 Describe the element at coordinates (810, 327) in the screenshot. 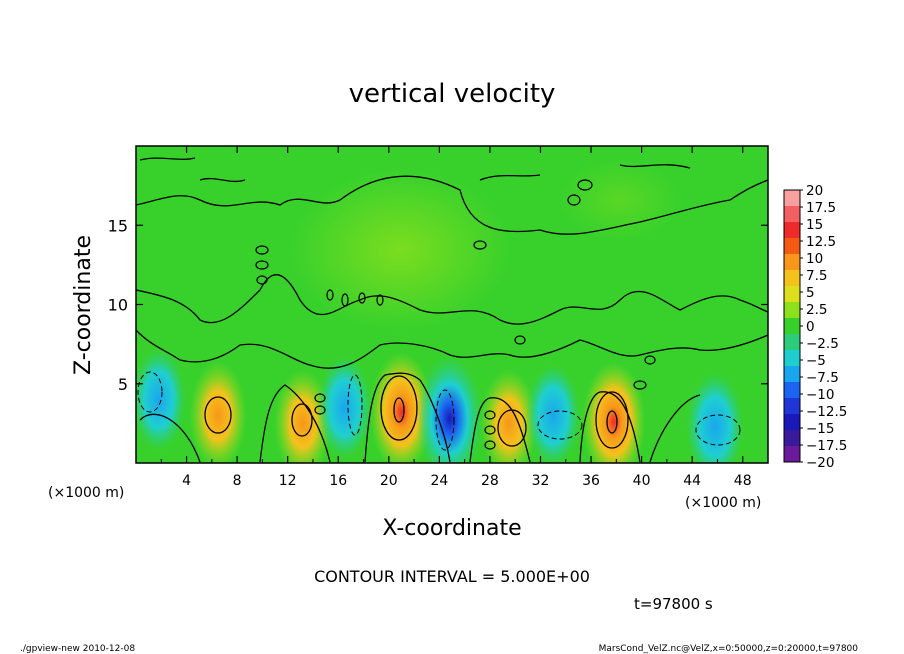

I see `colorbar-label-8: 0` at that location.